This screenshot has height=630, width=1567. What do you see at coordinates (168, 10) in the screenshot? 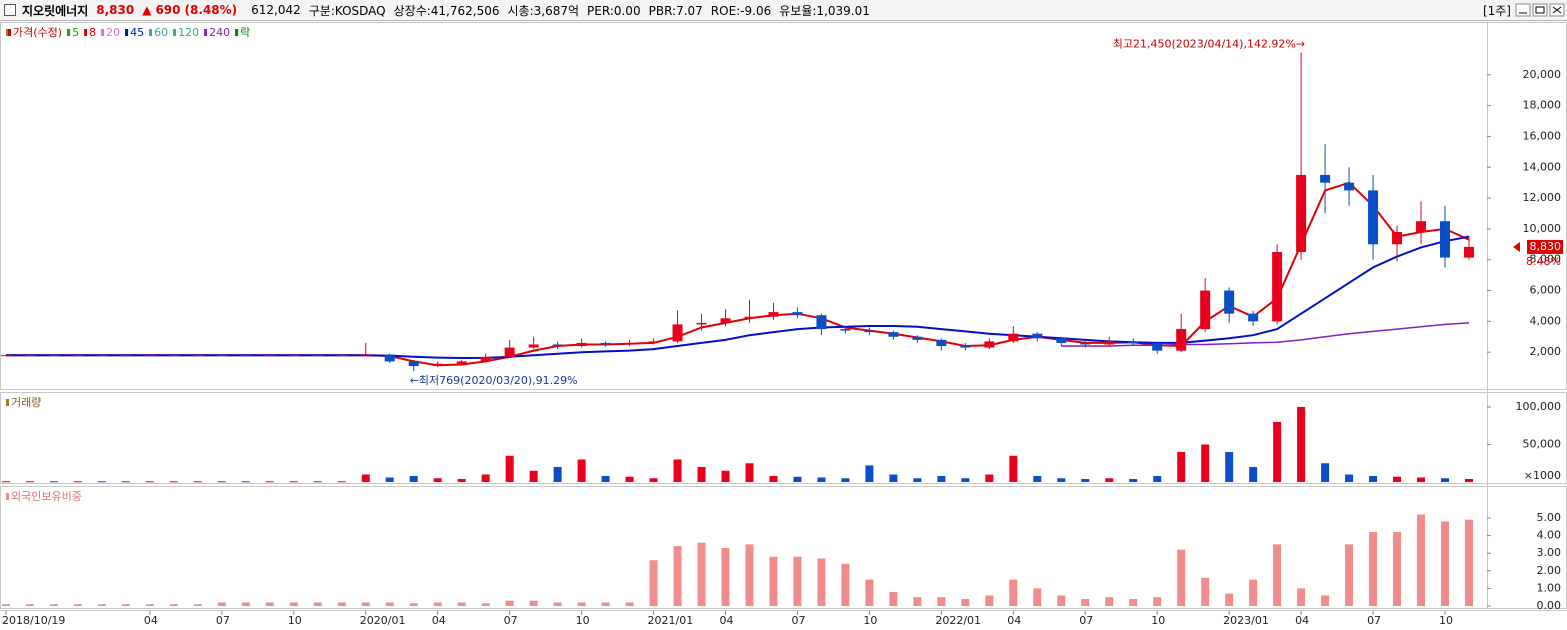
I see `change: 690` at bounding box center [168, 10].